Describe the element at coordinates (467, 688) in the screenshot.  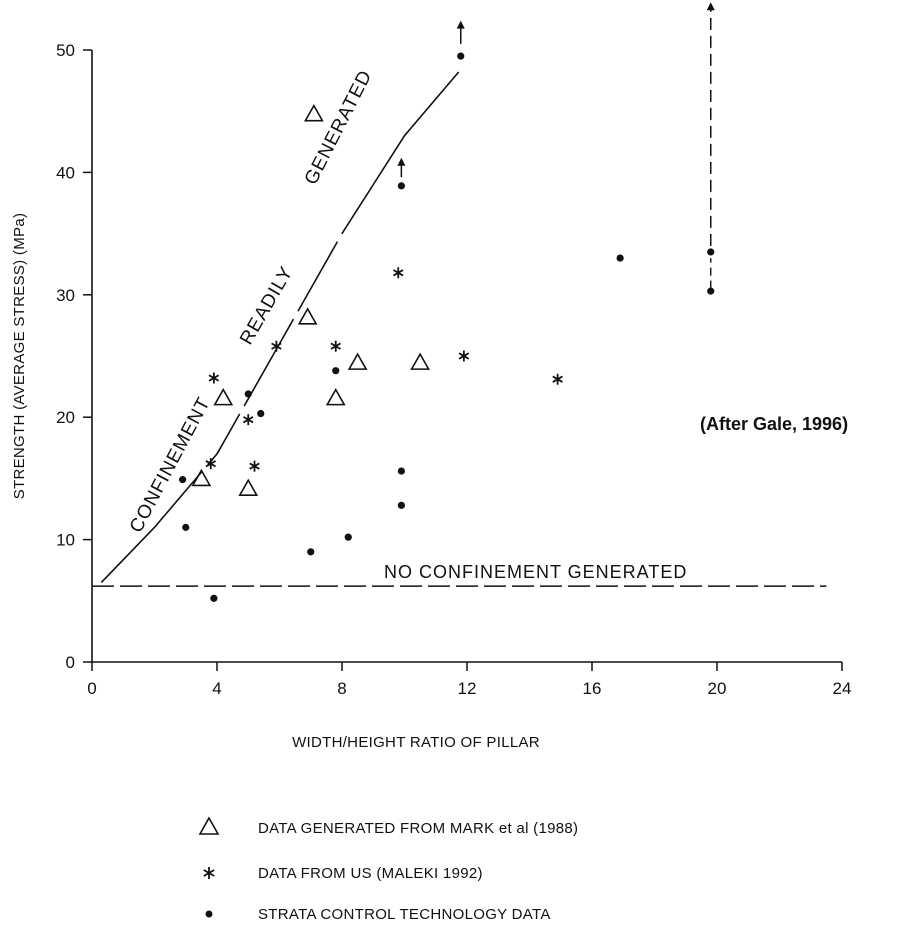
I see `x-tick-label: 12` at that location.